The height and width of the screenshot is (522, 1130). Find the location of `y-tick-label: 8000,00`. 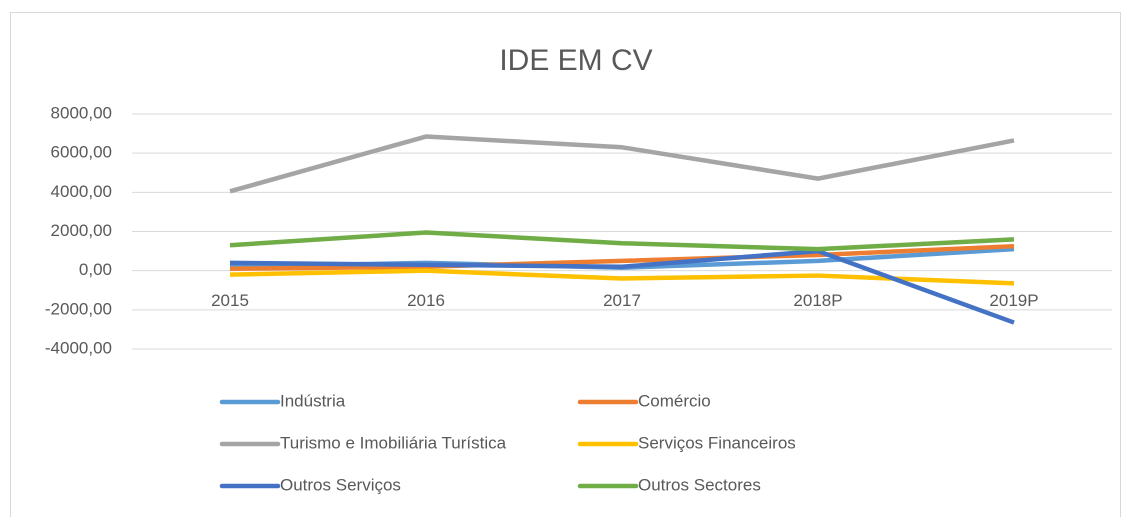

y-tick-label: 8000,00 is located at coordinates (81, 112).